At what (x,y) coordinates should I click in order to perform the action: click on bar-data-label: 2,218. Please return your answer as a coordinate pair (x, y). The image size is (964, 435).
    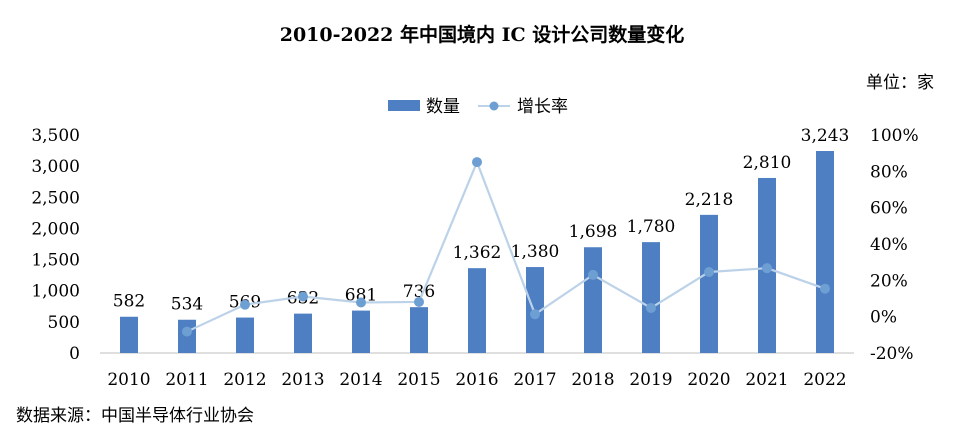
    Looking at the image, I should click on (709, 200).